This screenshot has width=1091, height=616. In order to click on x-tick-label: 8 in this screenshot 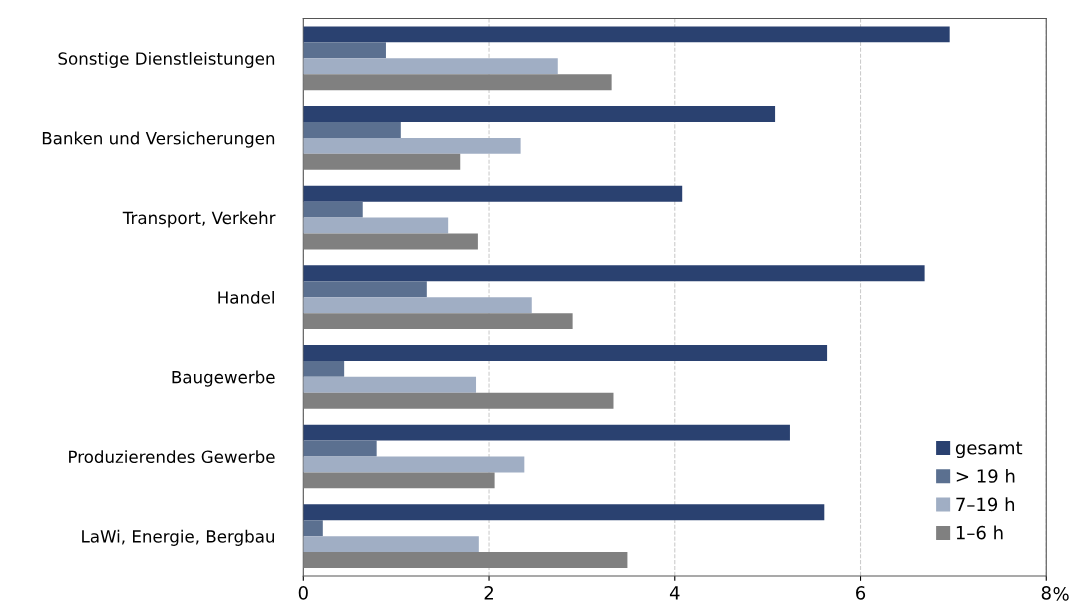, I will do `click(1046, 593)`.